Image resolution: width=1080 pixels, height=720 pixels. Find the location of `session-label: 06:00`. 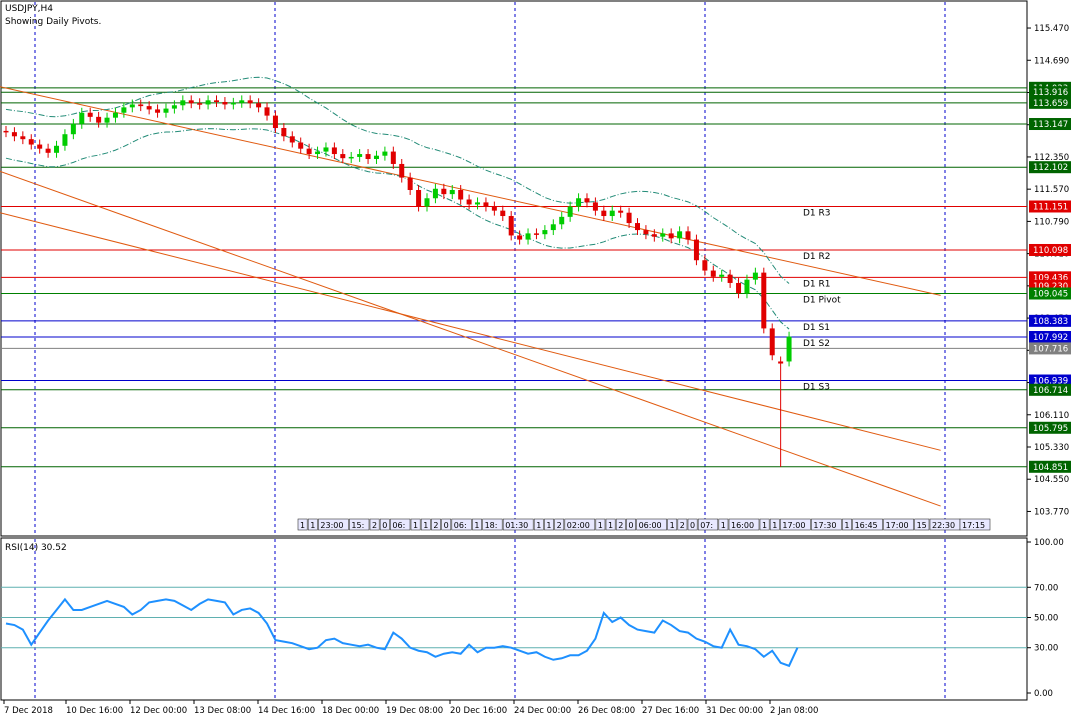

session-label: 06:00 is located at coordinates (650, 525).